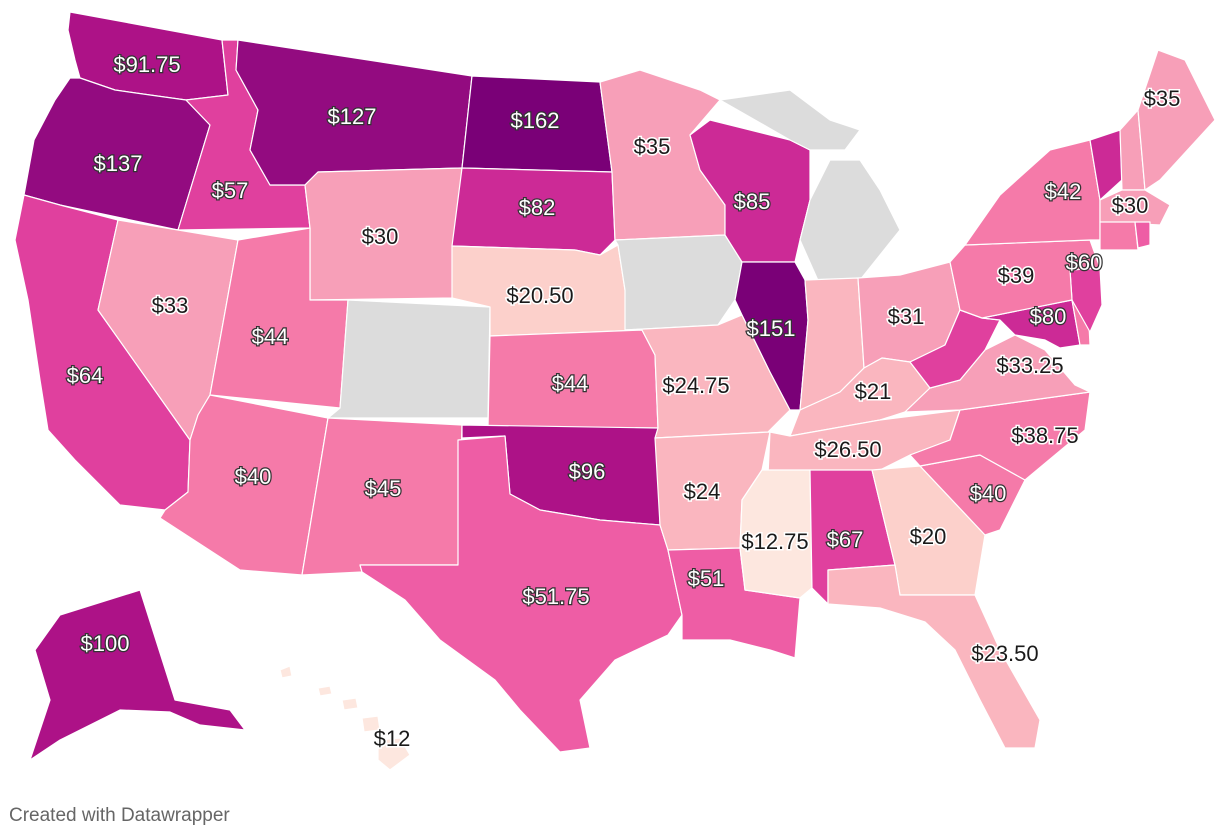 The image size is (1220, 840). Describe the element at coordinates (409, 359) in the screenshot. I see `state-co` at that location.